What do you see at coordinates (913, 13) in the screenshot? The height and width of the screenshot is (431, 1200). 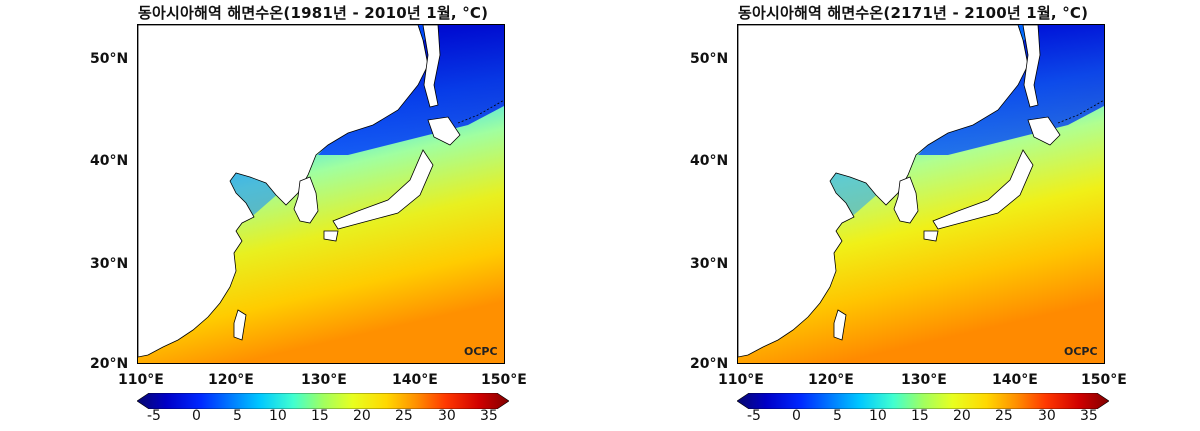 I see `map-title: 동아시아해역 해면수온(2171년 - 2100년 1월, °C)` at bounding box center [913, 13].